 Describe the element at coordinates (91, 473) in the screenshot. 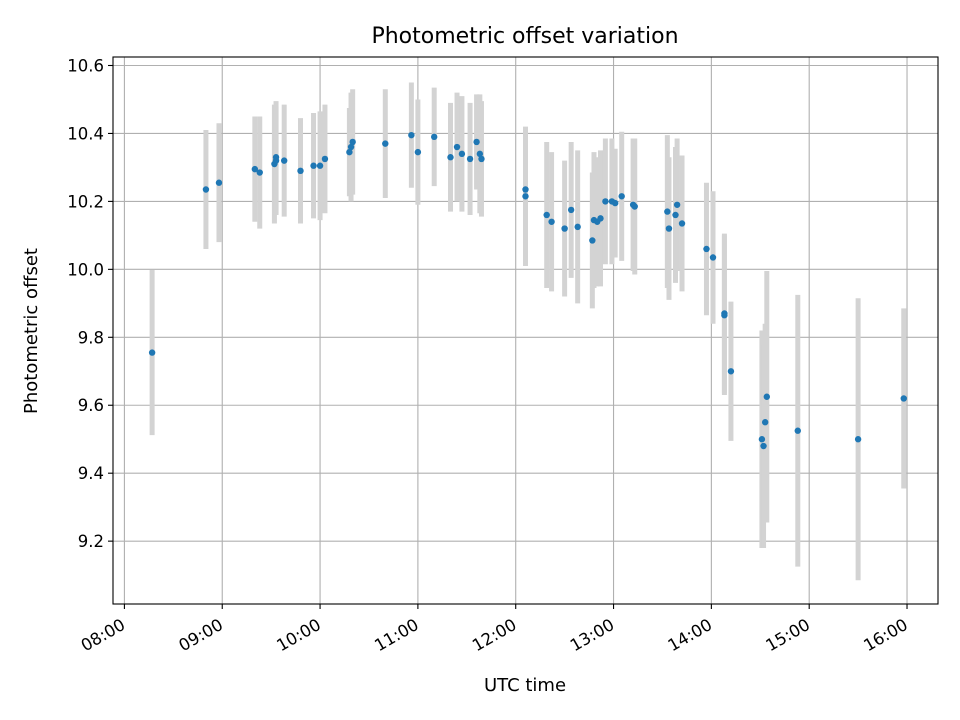

I see `y-tick-label: 9.4` at that location.